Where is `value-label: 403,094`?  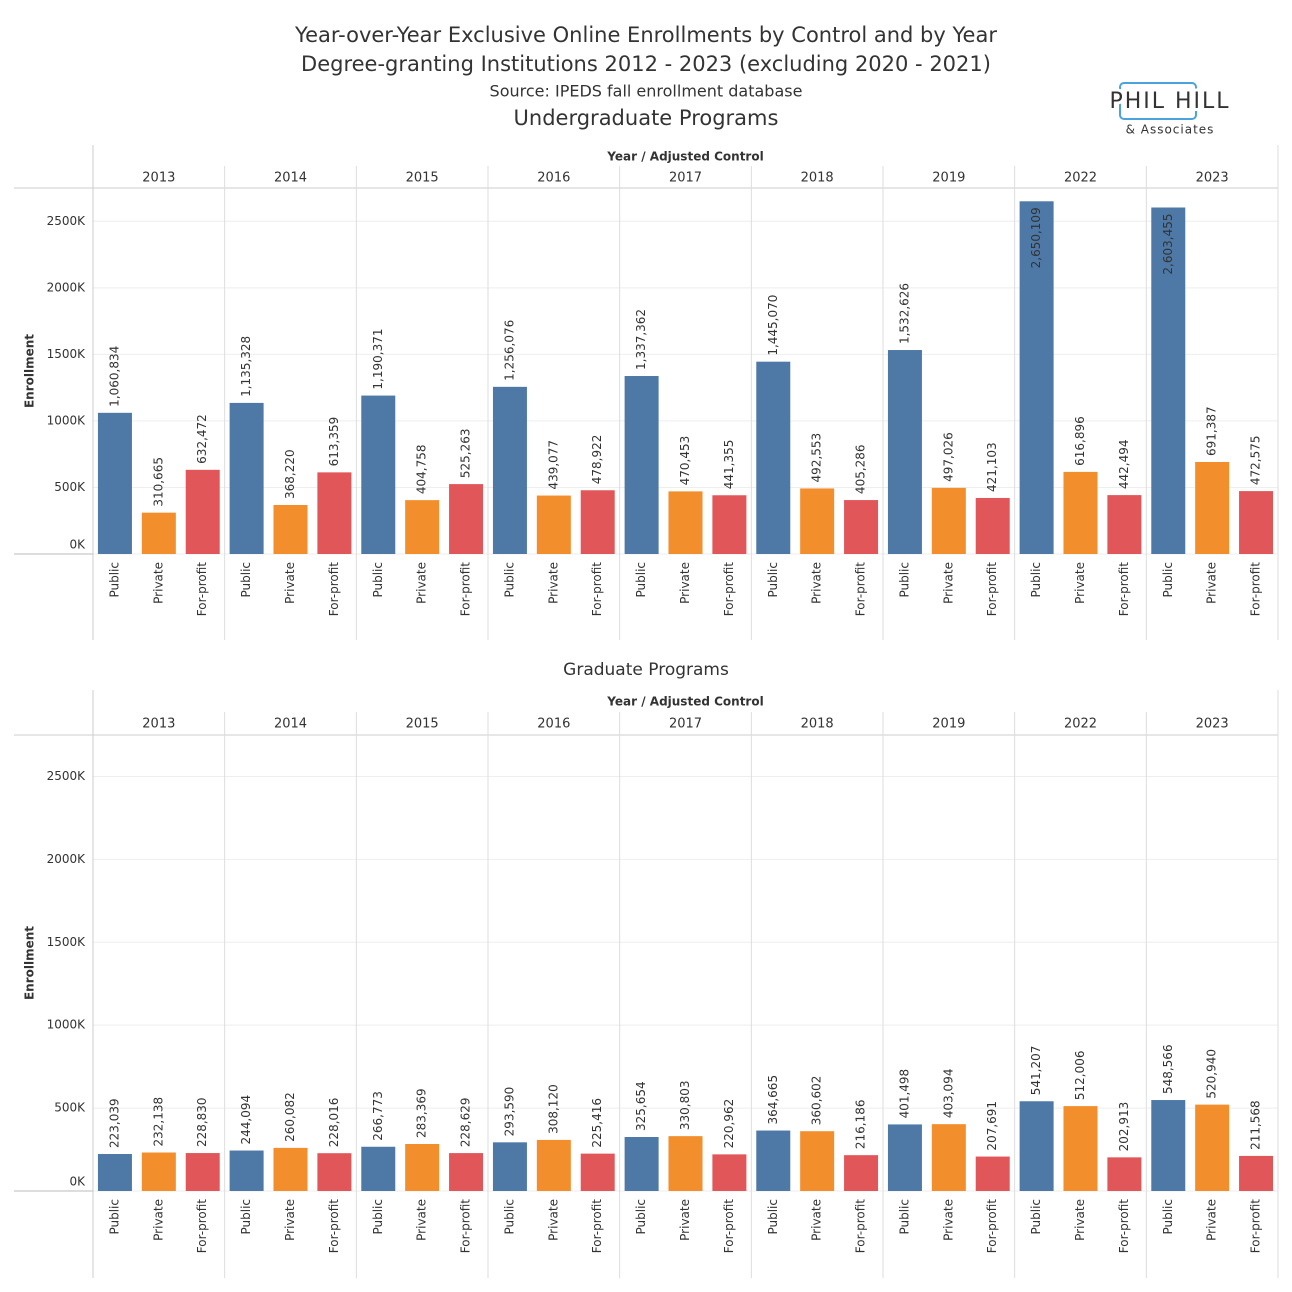
value-label: 403,094 is located at coordinates (948, 1094).